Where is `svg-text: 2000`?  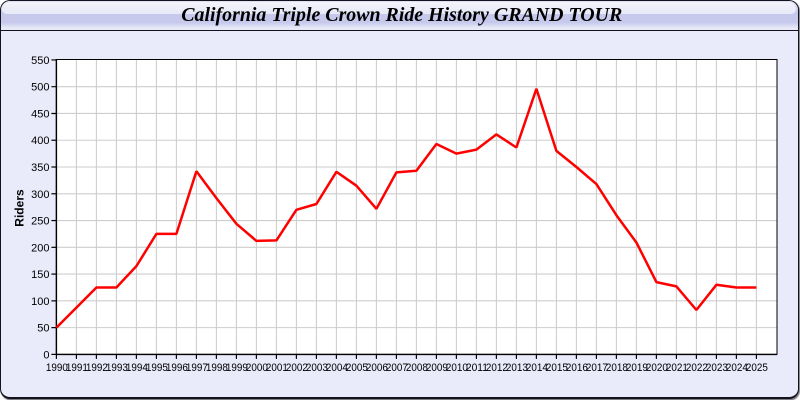 svg-text: 2000 is located at coordinates (256, 368).